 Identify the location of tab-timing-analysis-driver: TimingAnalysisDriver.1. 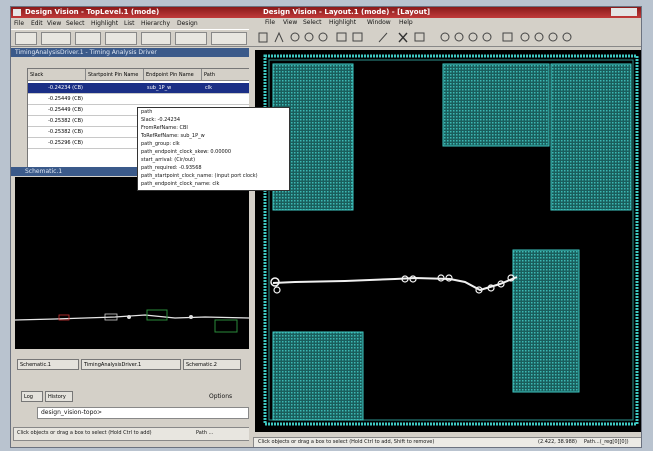
(131, 364).